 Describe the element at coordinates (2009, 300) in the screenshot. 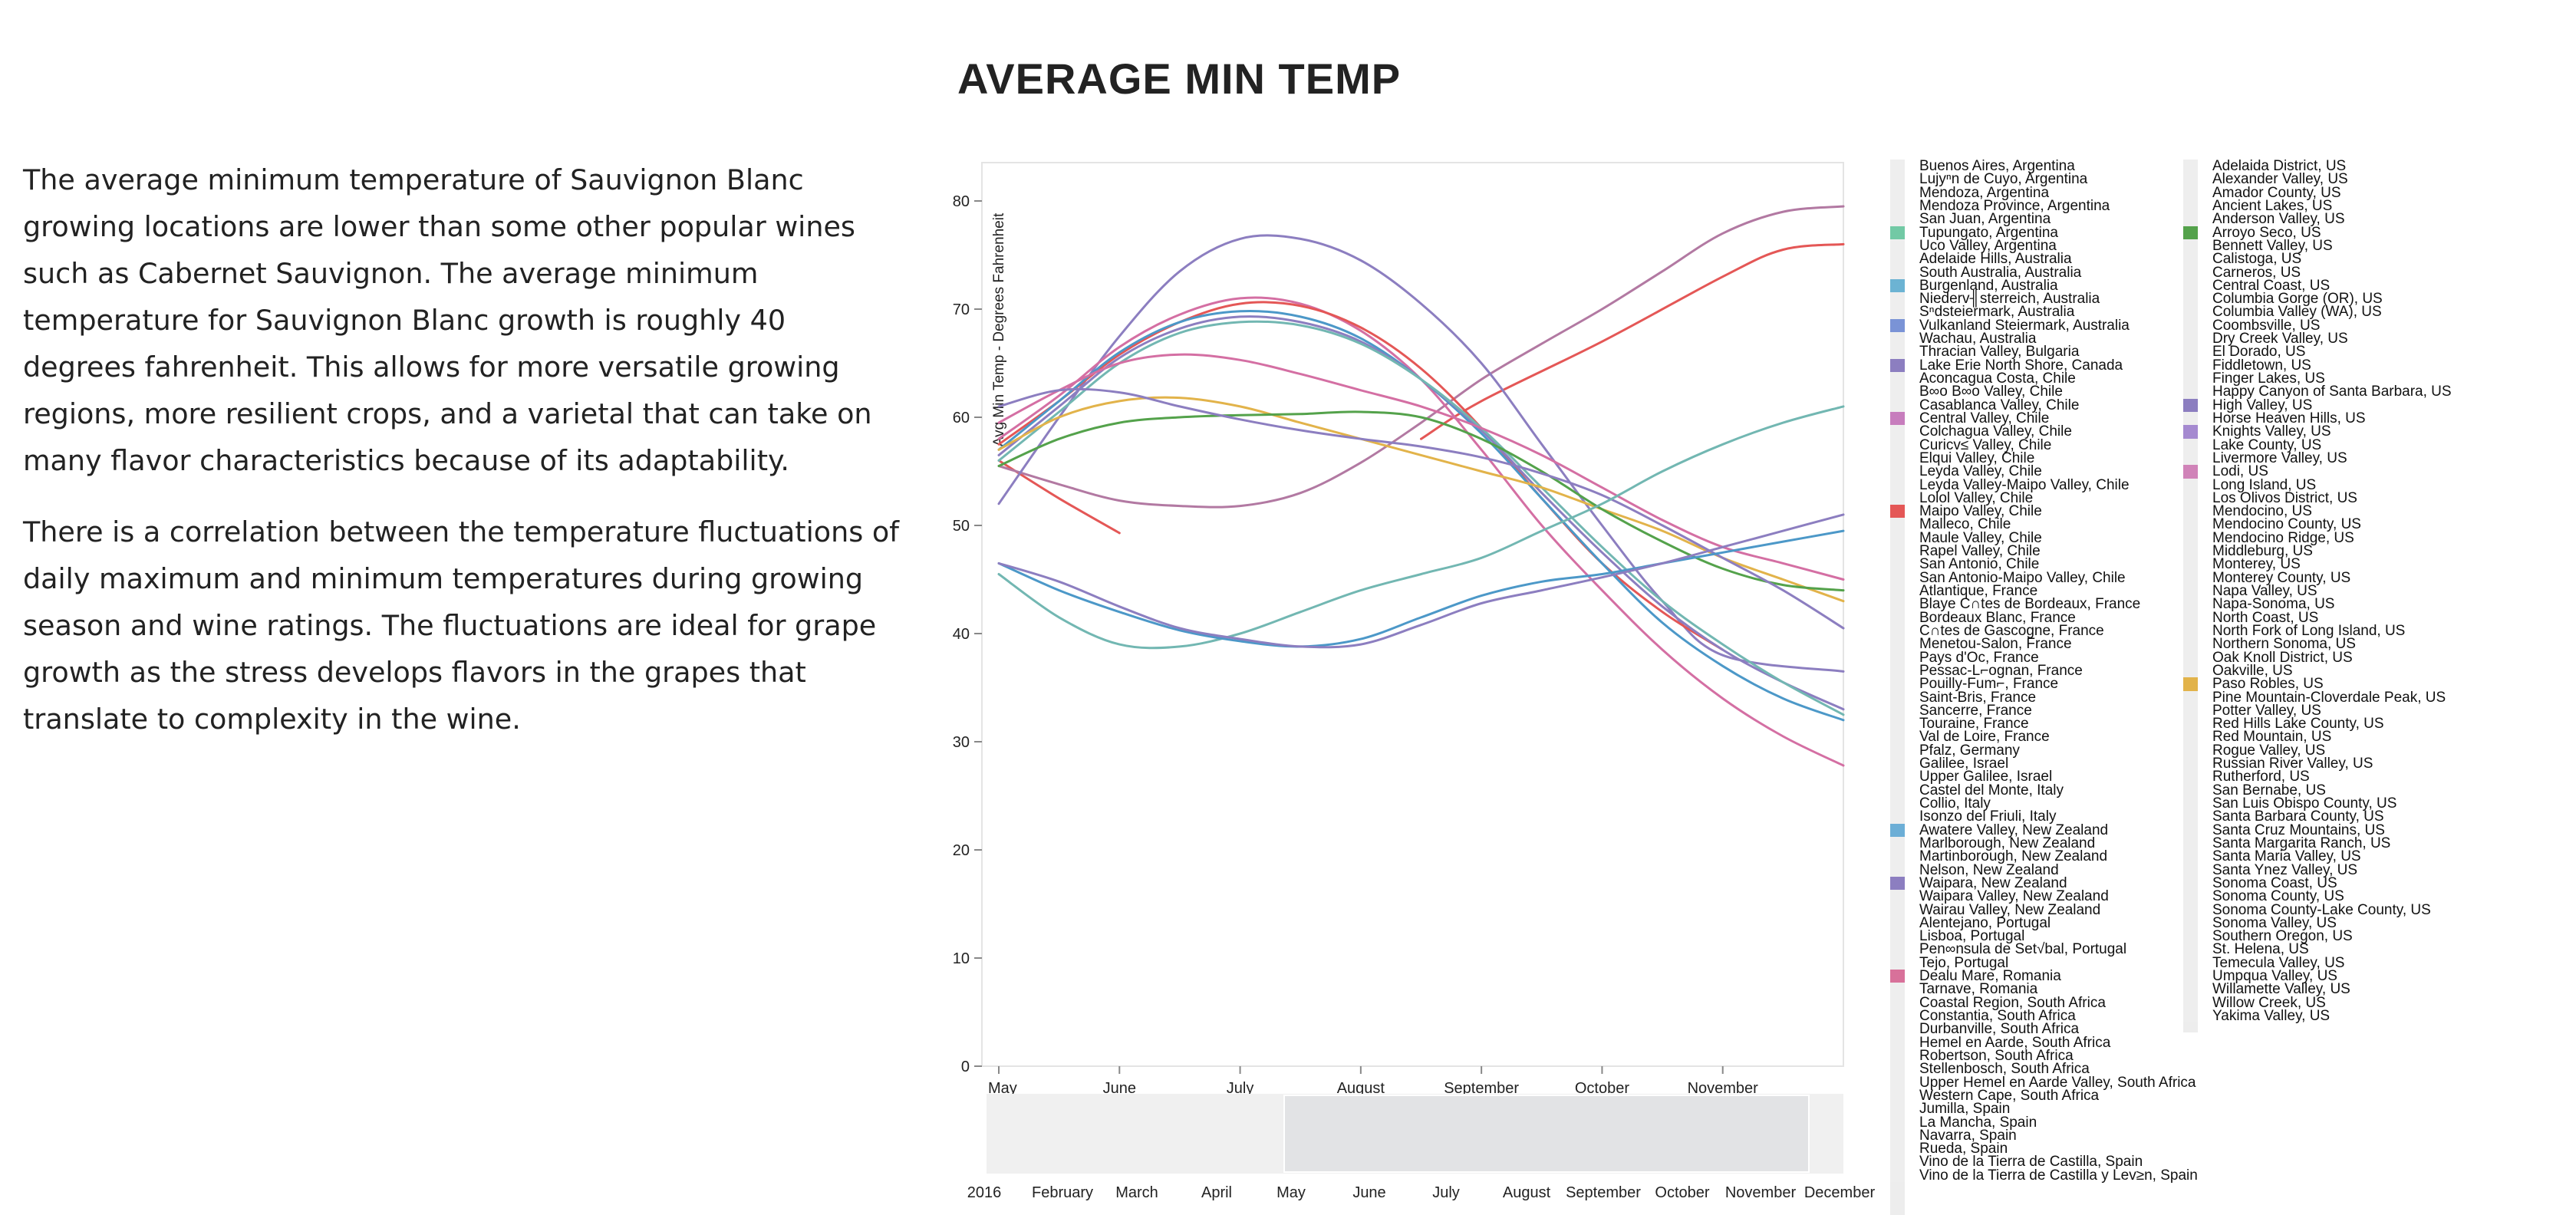

I see `legend-label: Niederv╢sterreich, Australia` at that location.